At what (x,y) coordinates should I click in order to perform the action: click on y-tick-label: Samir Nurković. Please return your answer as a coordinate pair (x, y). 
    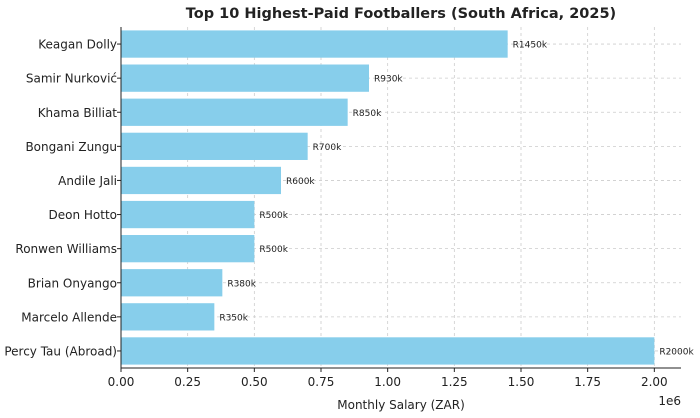
    Looking at the image, I should click on (71, 79).